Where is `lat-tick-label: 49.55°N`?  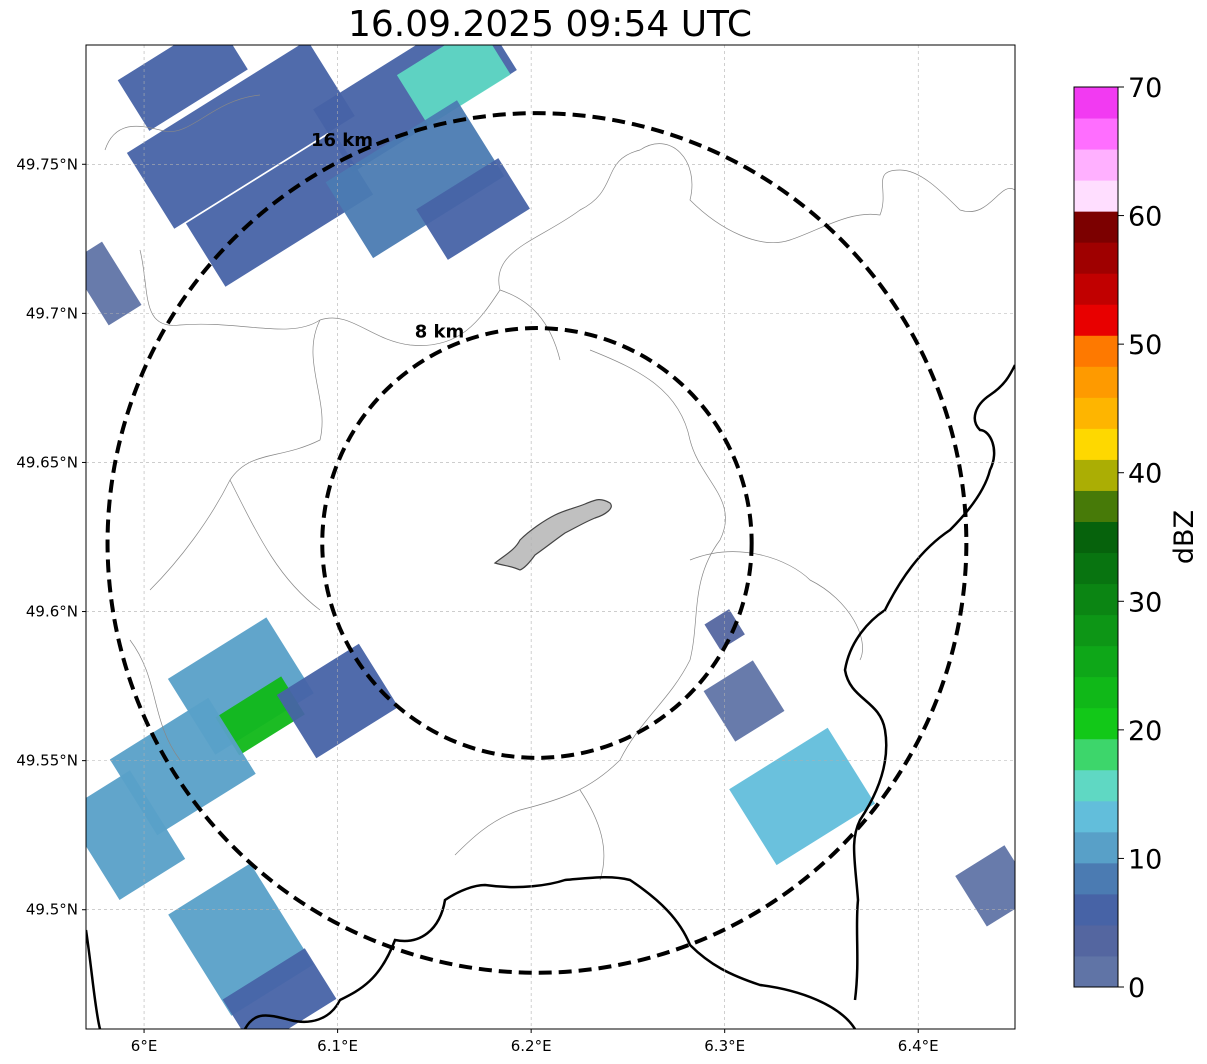
lat-tick-label: 49.55°N is located at coordinates (47, 761).